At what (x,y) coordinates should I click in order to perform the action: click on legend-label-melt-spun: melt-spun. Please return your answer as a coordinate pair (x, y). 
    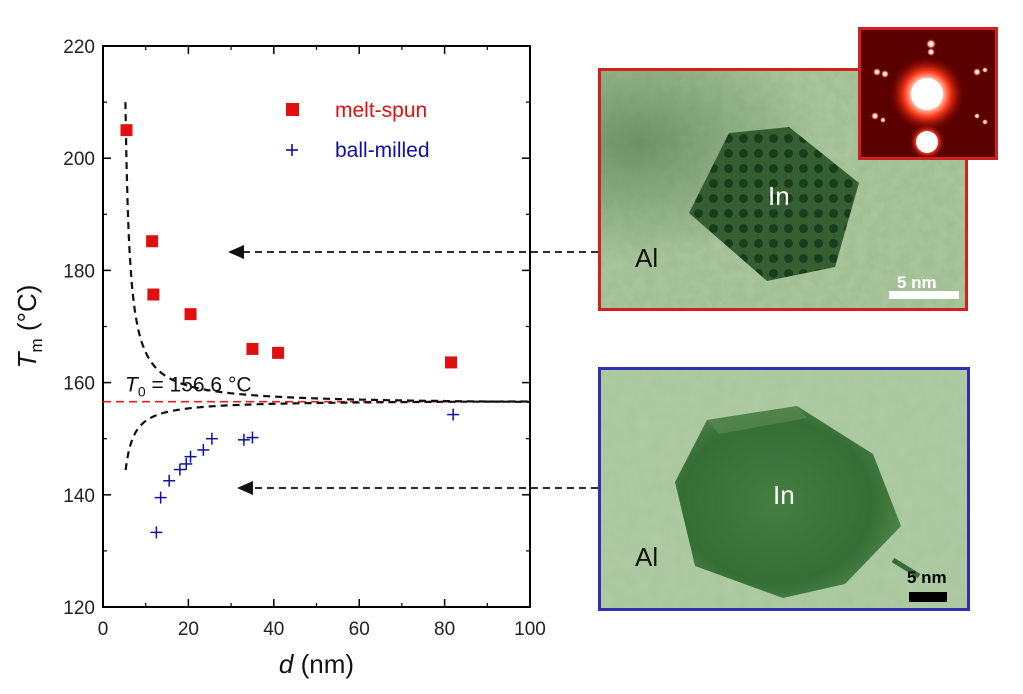
    Looking at the image, I should click on (381, 110).